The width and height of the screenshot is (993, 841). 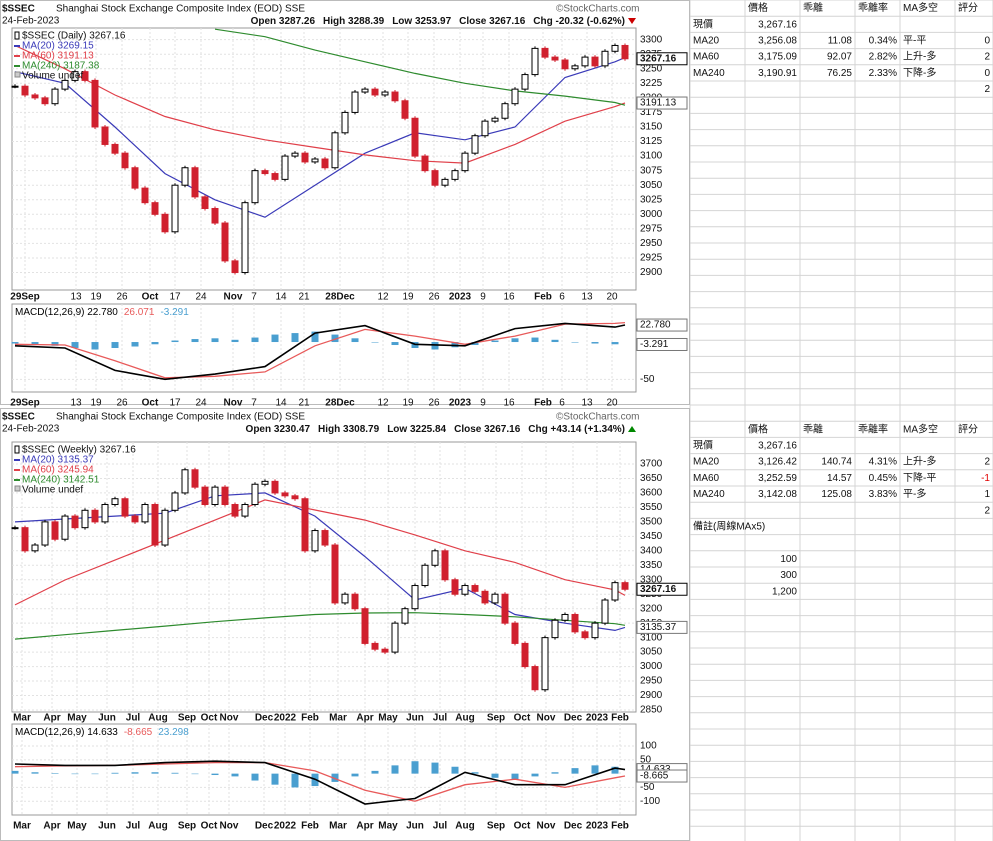 What do you see at coordinates (546, 826) in the screenshot?
I see `x-tick-label: Nov` at bounding box center [546, 826].